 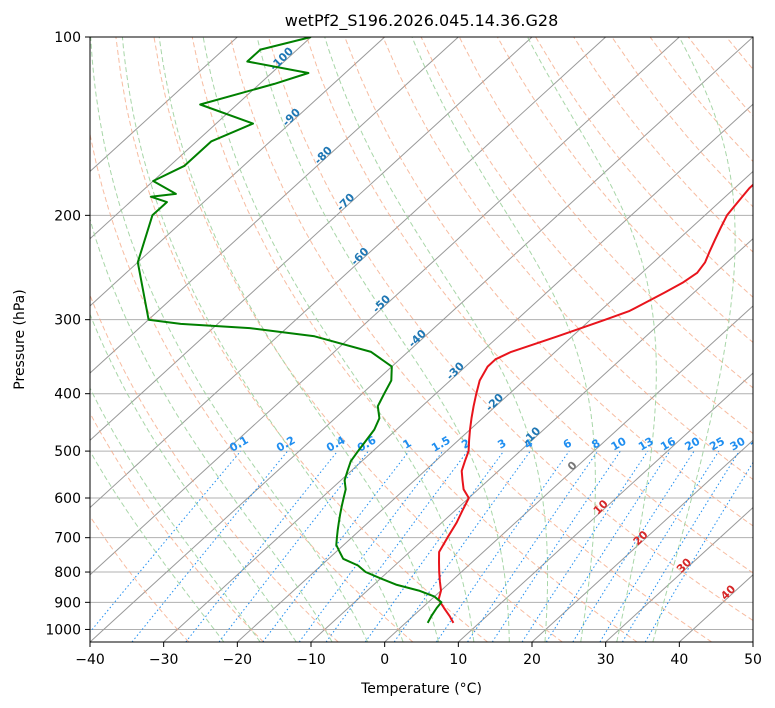 I want to click on isotherm-line--110, so click(x=164, y=105).